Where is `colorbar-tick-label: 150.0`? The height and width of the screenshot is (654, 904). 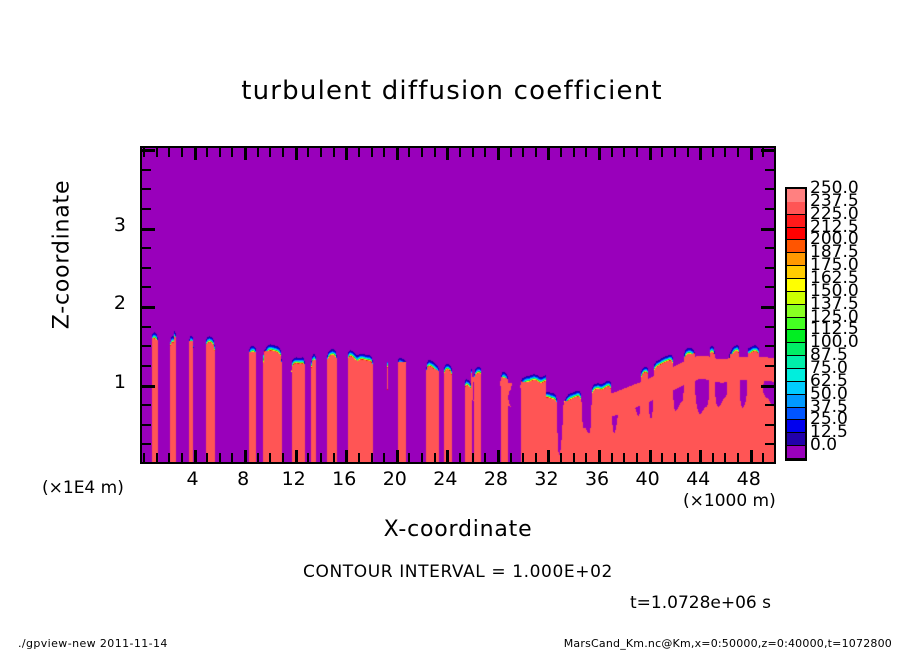
colorbar-tick-label: 150.0 is located at coordinates (834, 290).